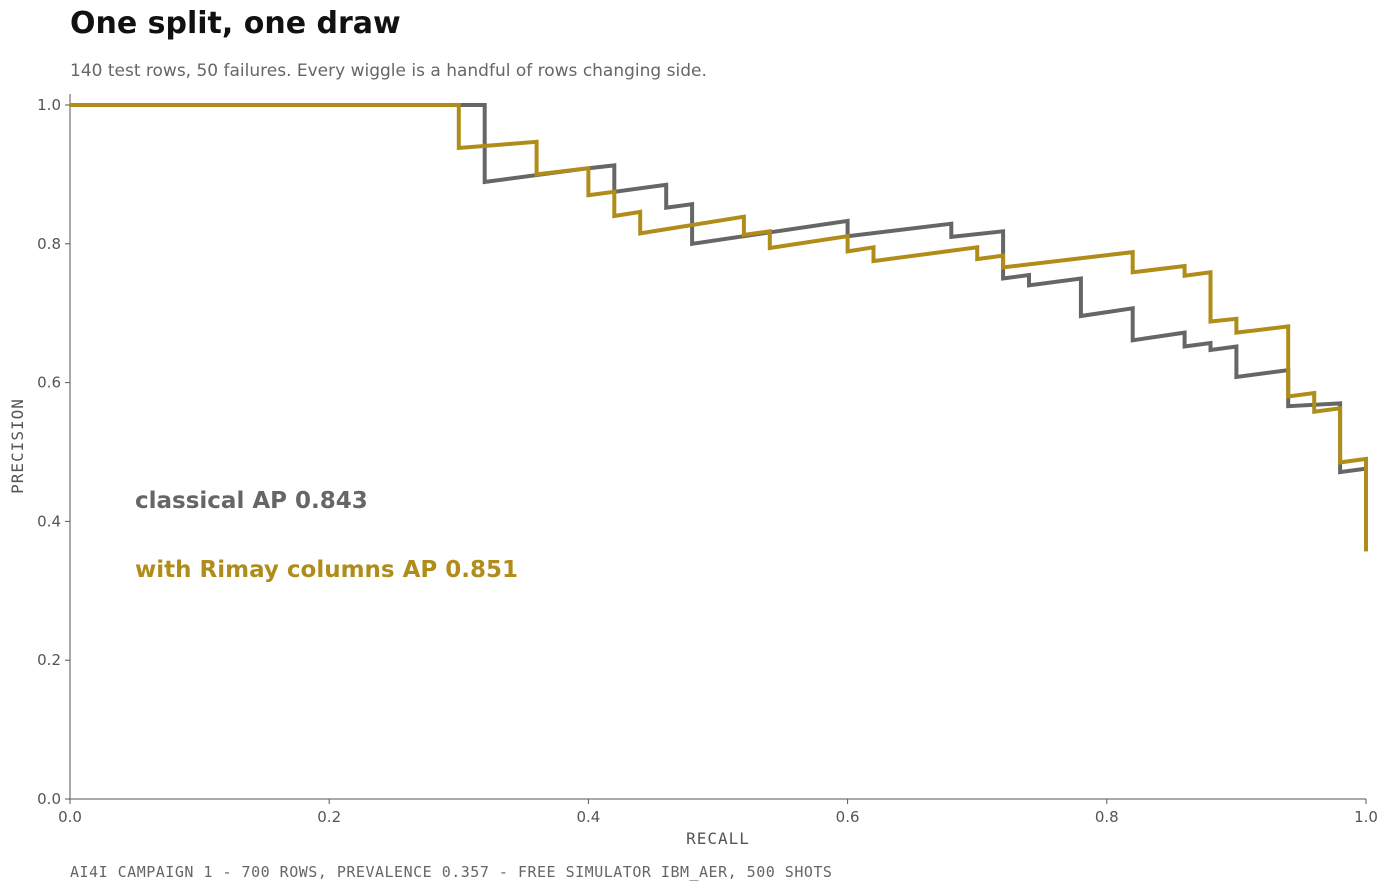  Describe the element at coordinates (588, 817) in the screenshot. I see `x-tick-label: 0.4` at that location.